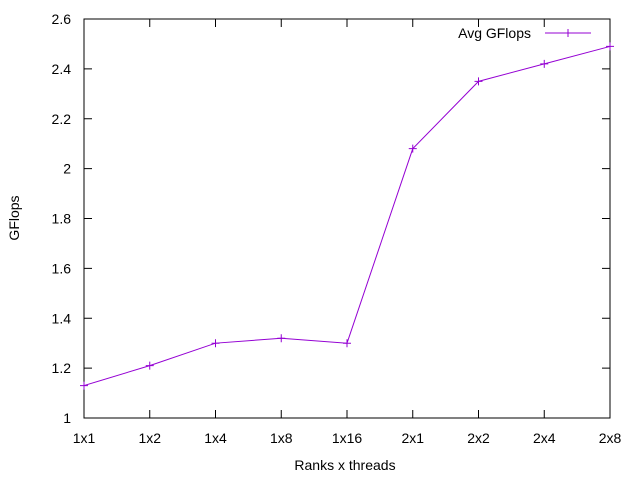 The height and width of the screenshot is (480, 640). What do you see at coordinates (62, 368) in the screenshot?
I see `y-tick-label: 1.2` at bounding box center [62, 368].